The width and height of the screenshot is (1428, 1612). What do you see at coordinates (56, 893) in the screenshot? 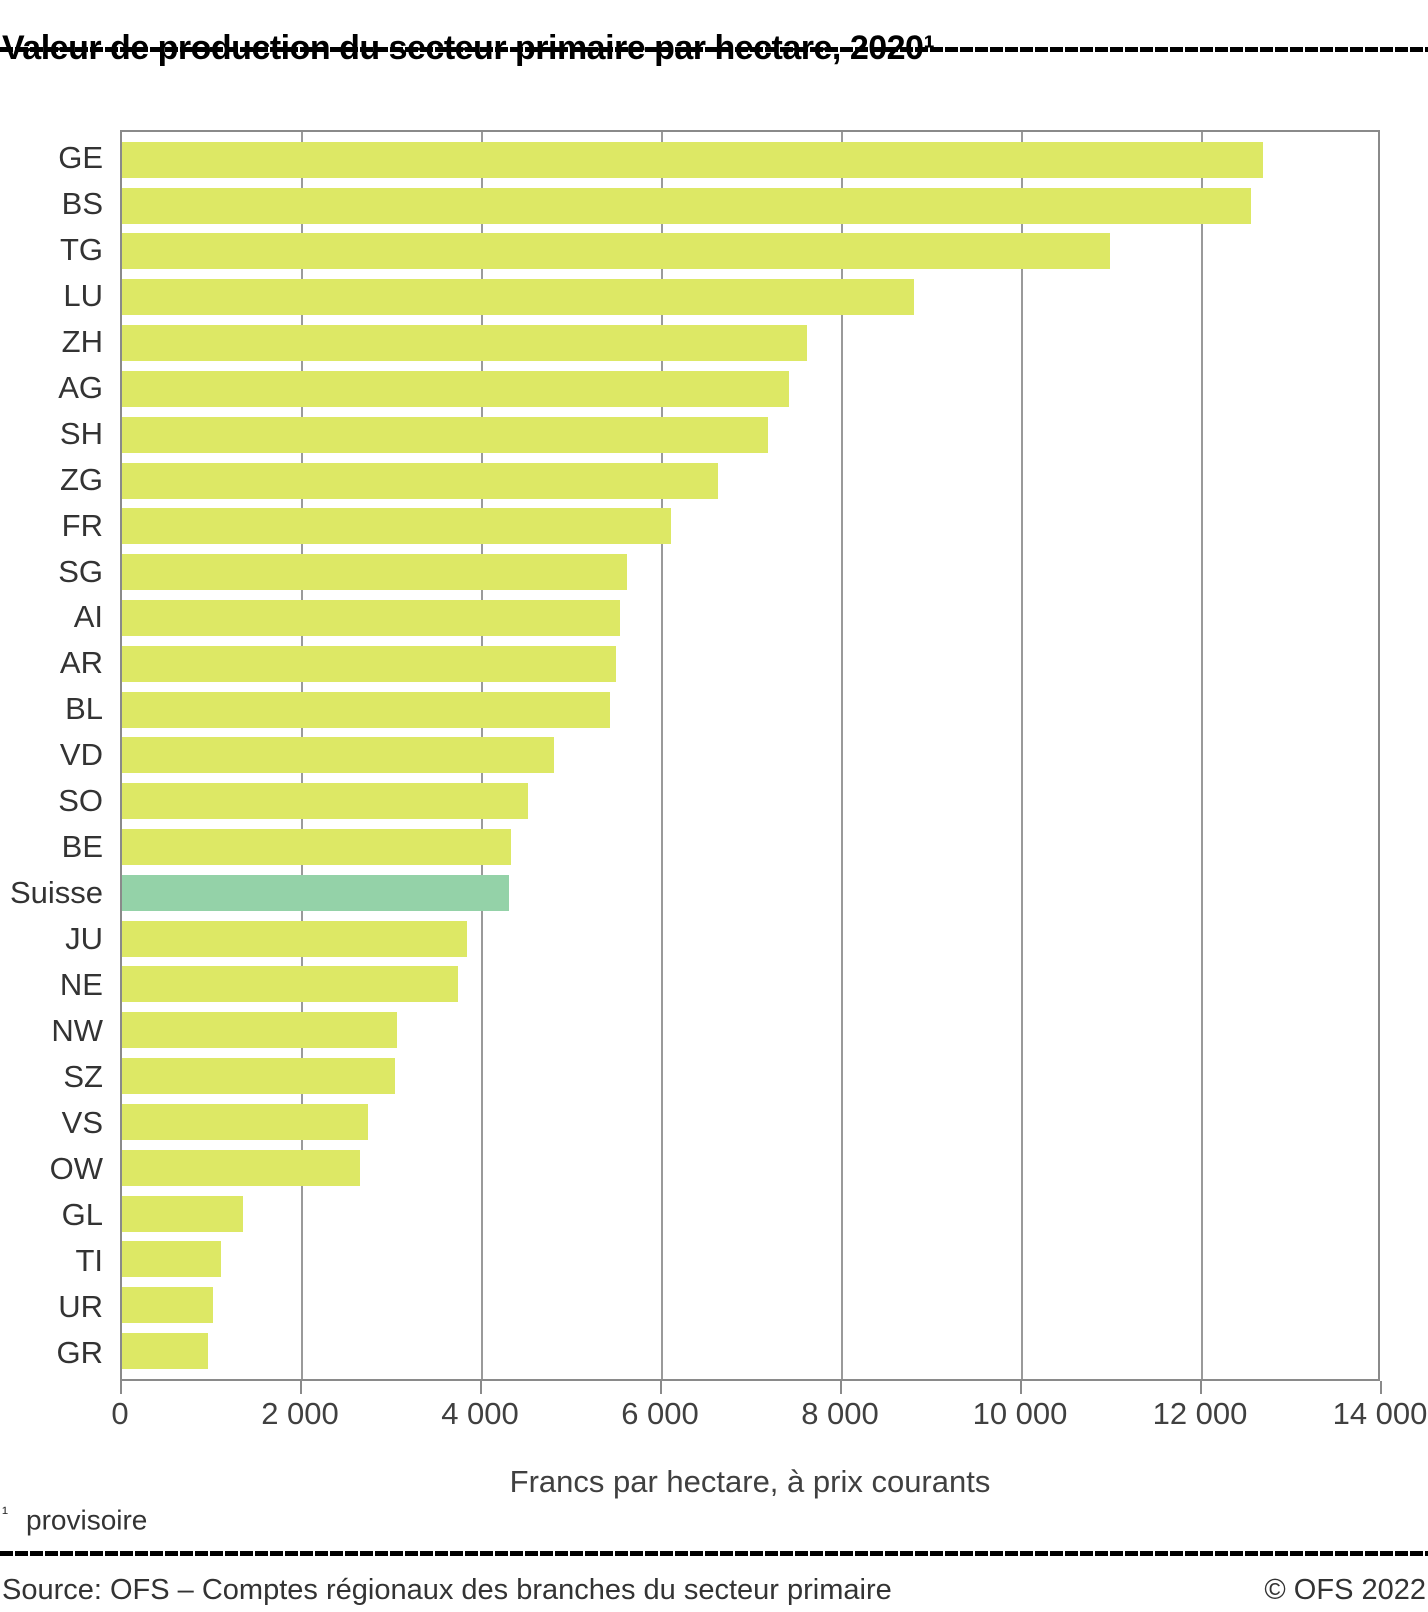
I see `category-label: Suisse` at bounding box center [56, 893].